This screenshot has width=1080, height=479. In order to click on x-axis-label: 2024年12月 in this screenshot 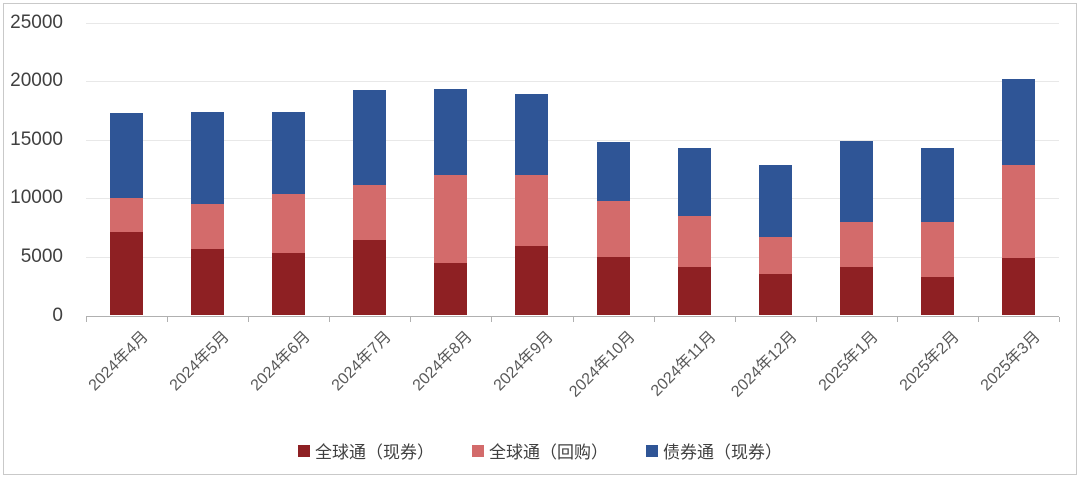, I will do `click(764, 364)`.